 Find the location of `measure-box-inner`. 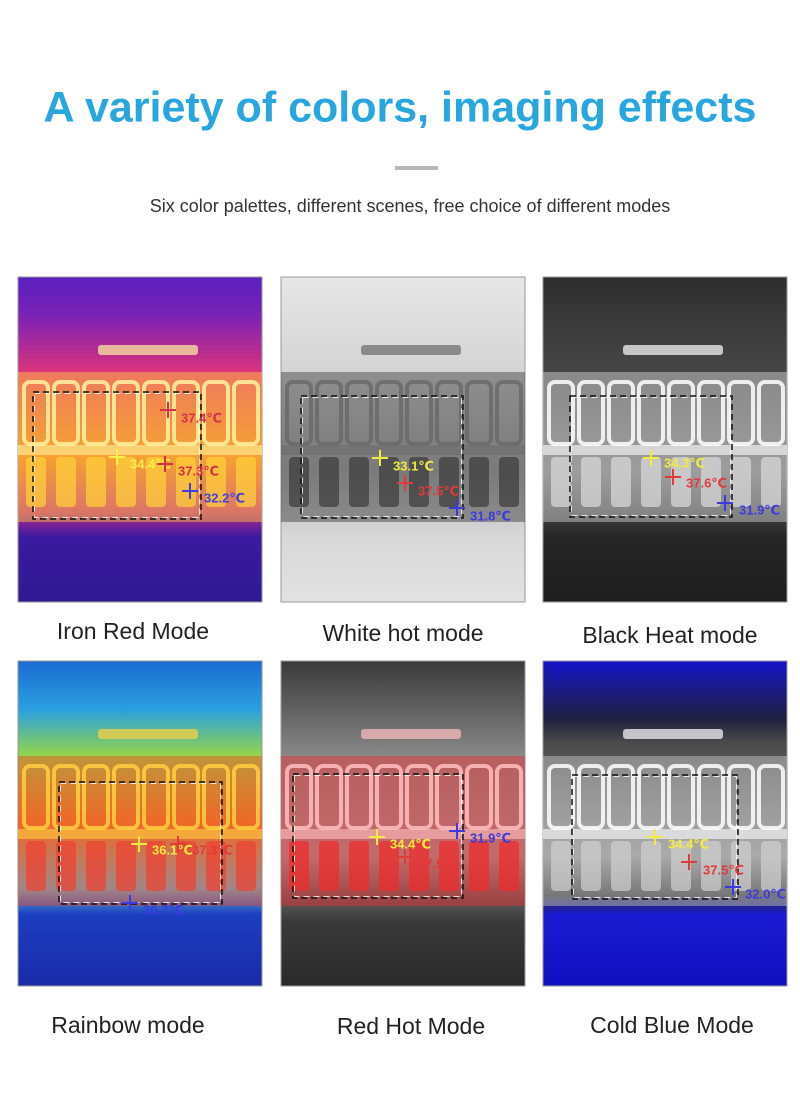

measure-box-inner is located at coordinates (140, 843).